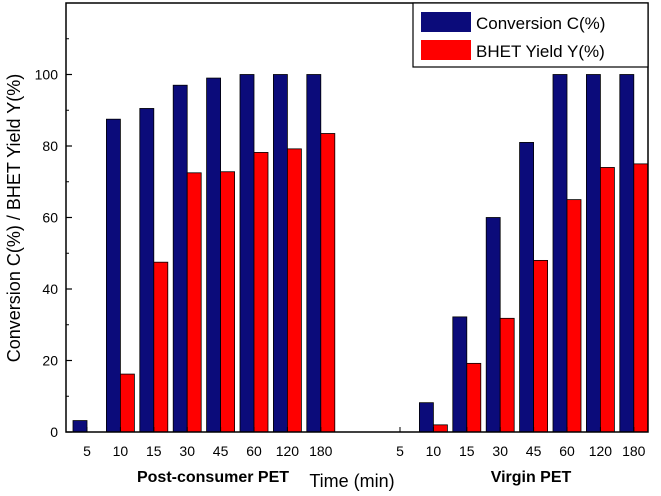 This screenshot has height=496, width=661. Describe the element at coordinates (50, 289) in the screenshot. I see `y-tick-label: 40` at that location.